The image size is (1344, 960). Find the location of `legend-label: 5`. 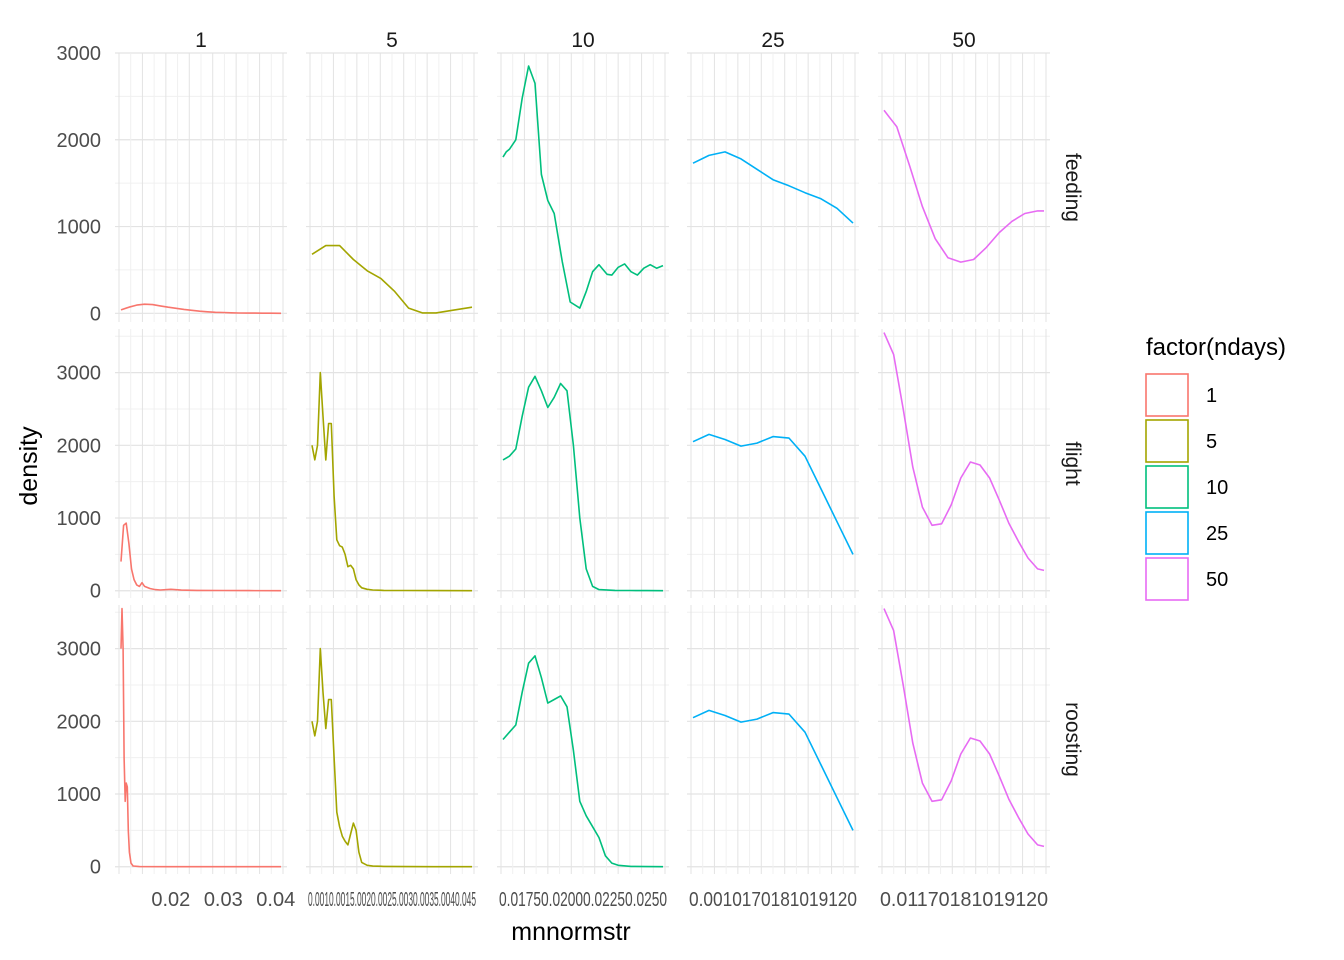

legend-label: 5 is located at coordinates (1211, 442).